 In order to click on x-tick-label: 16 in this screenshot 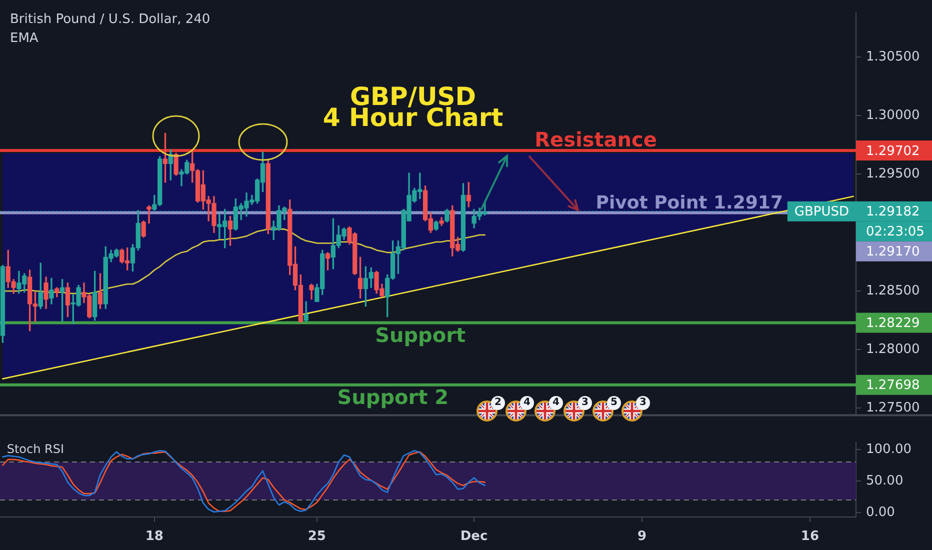, I will do `click(809, 536)`.